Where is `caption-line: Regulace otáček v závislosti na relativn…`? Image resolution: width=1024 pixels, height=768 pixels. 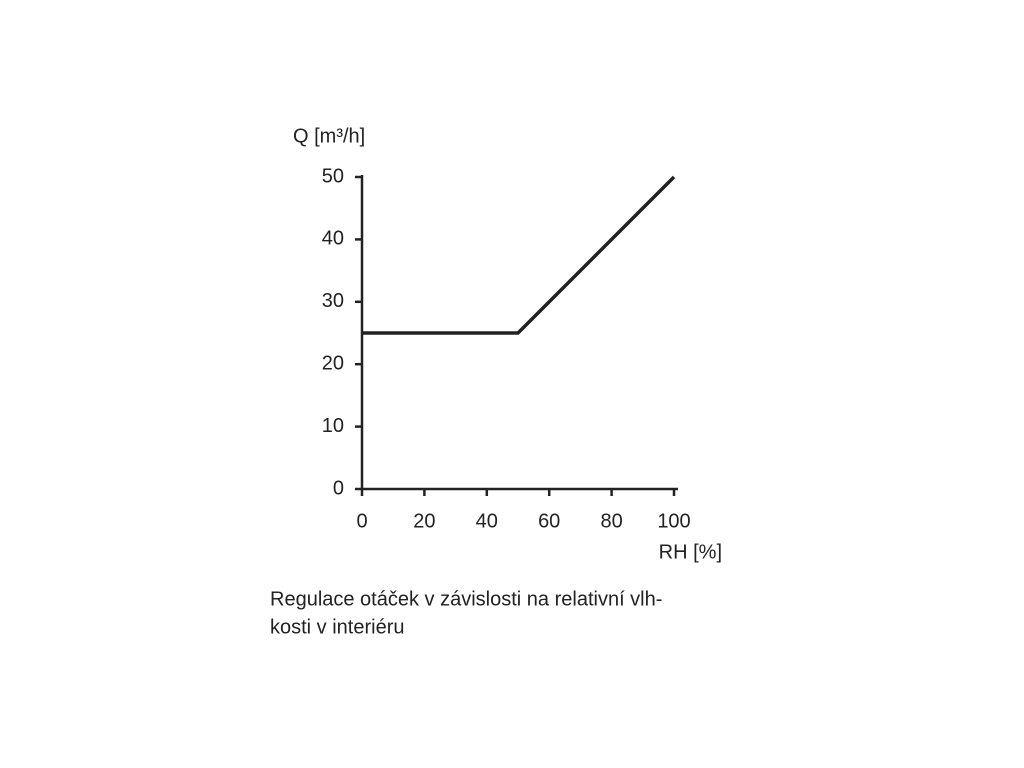
caption-line: Regulace otáček v závislosti na relativn… is located at coordinates (466, 599).